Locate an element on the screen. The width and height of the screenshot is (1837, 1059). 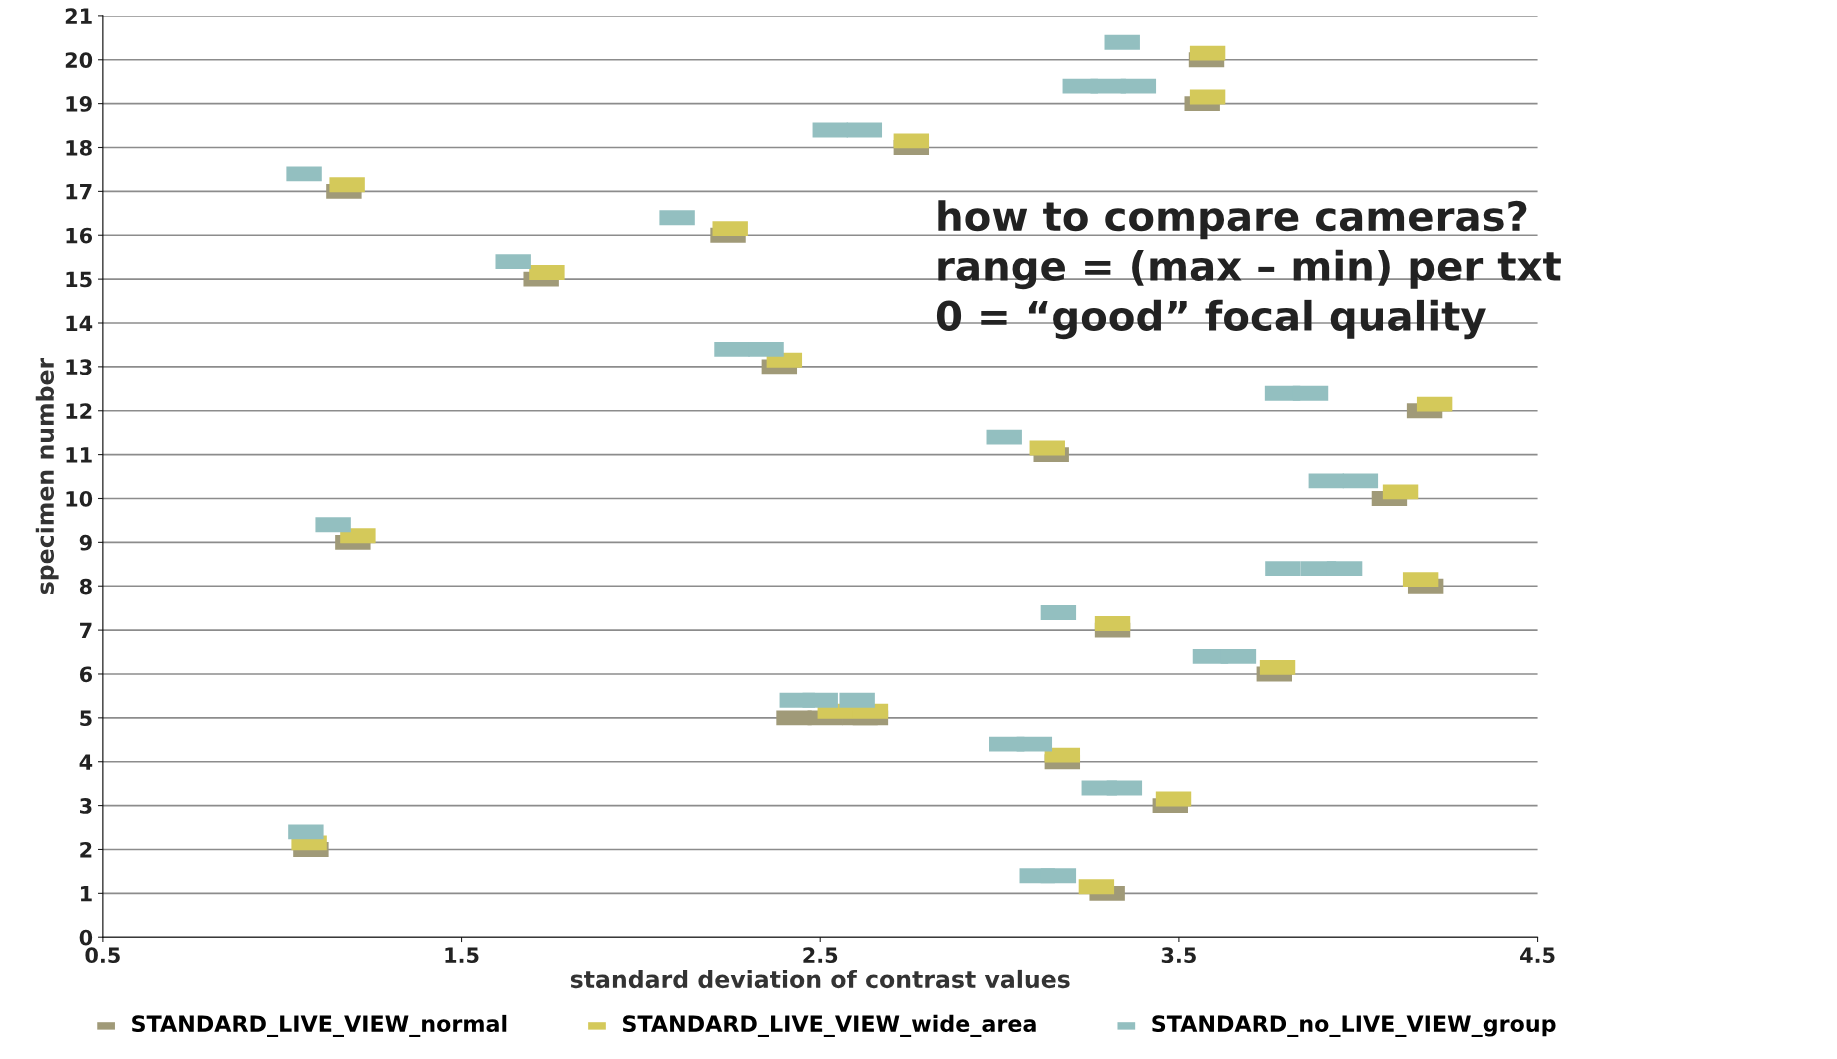
y-tick-label: 15 is located at coordinates (79, 279).